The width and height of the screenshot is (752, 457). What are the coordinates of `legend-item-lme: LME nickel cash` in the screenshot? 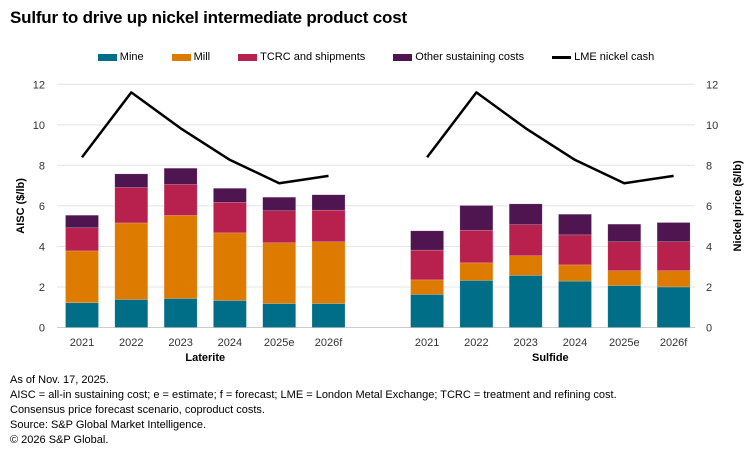 It's located at (603, 57).